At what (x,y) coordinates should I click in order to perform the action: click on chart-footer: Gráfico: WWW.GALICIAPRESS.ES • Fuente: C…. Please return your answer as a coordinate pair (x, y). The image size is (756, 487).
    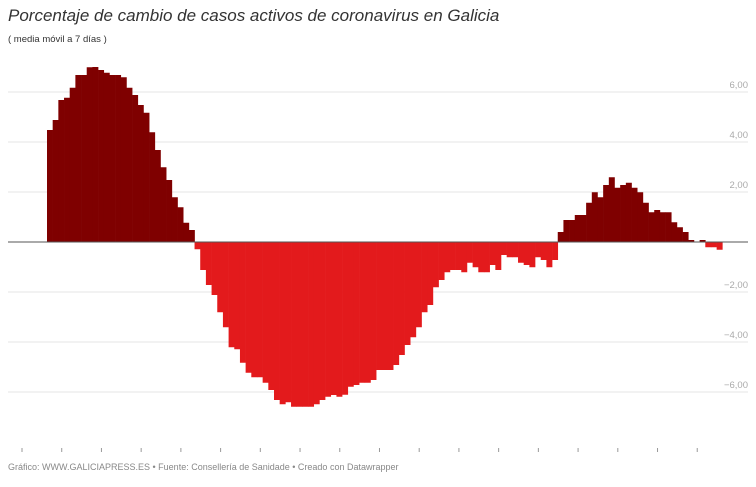
    Looking at the image, I should click on (203, 467).